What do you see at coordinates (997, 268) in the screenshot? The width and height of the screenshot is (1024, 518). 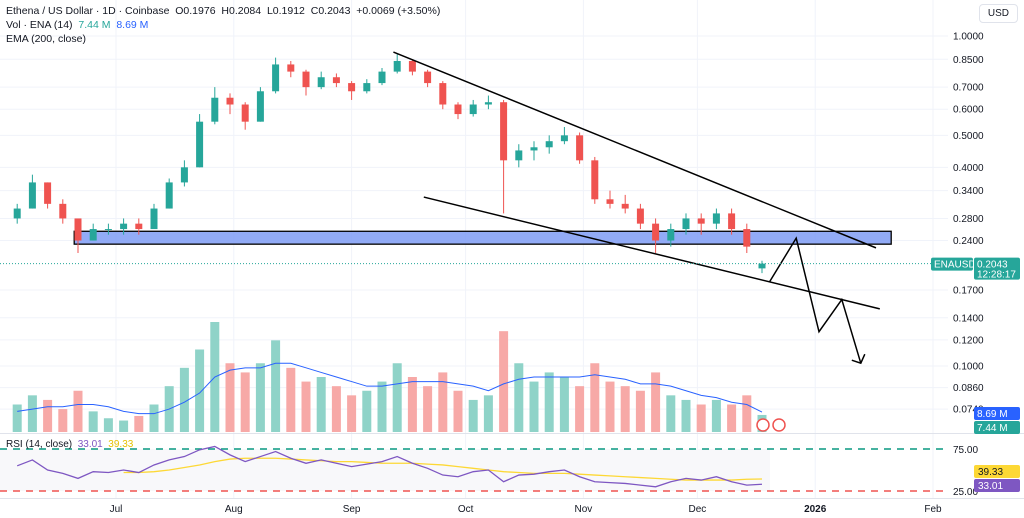 I see `last-price-tag` at bounding box center [997, 268].